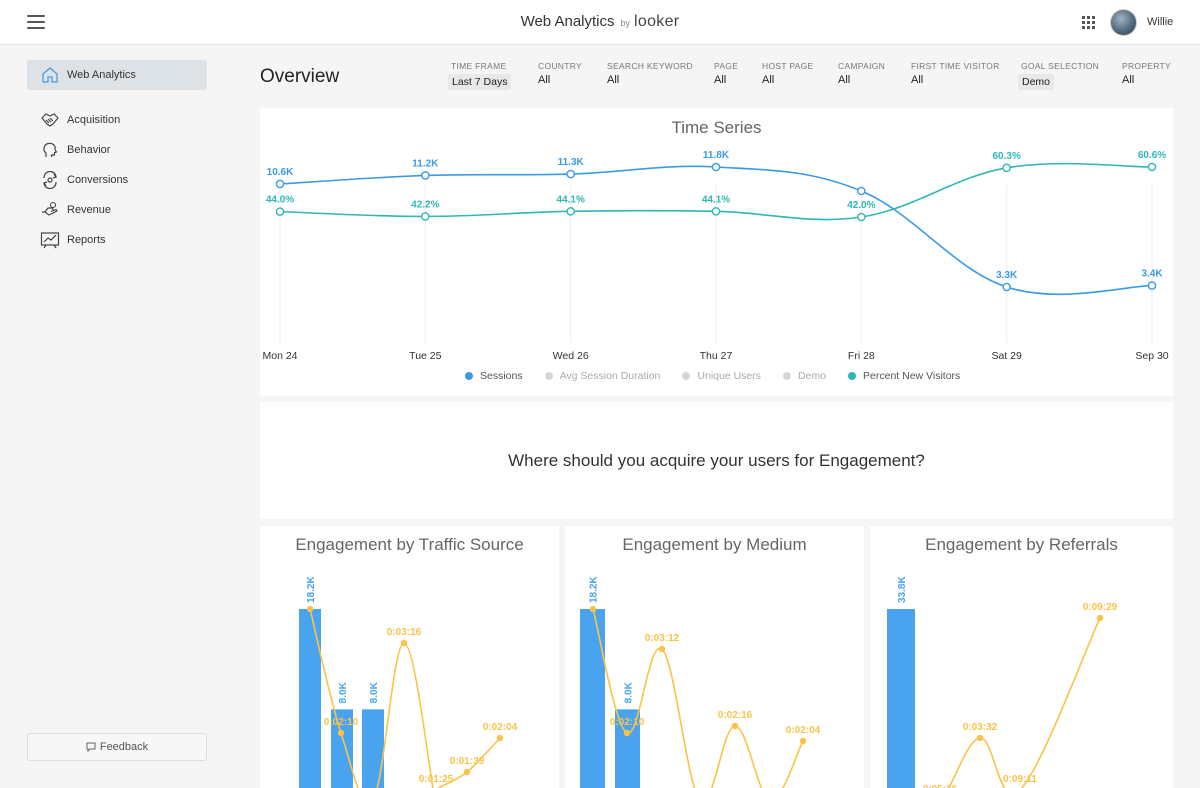  I want to click on avatar, so click(1123, 22).